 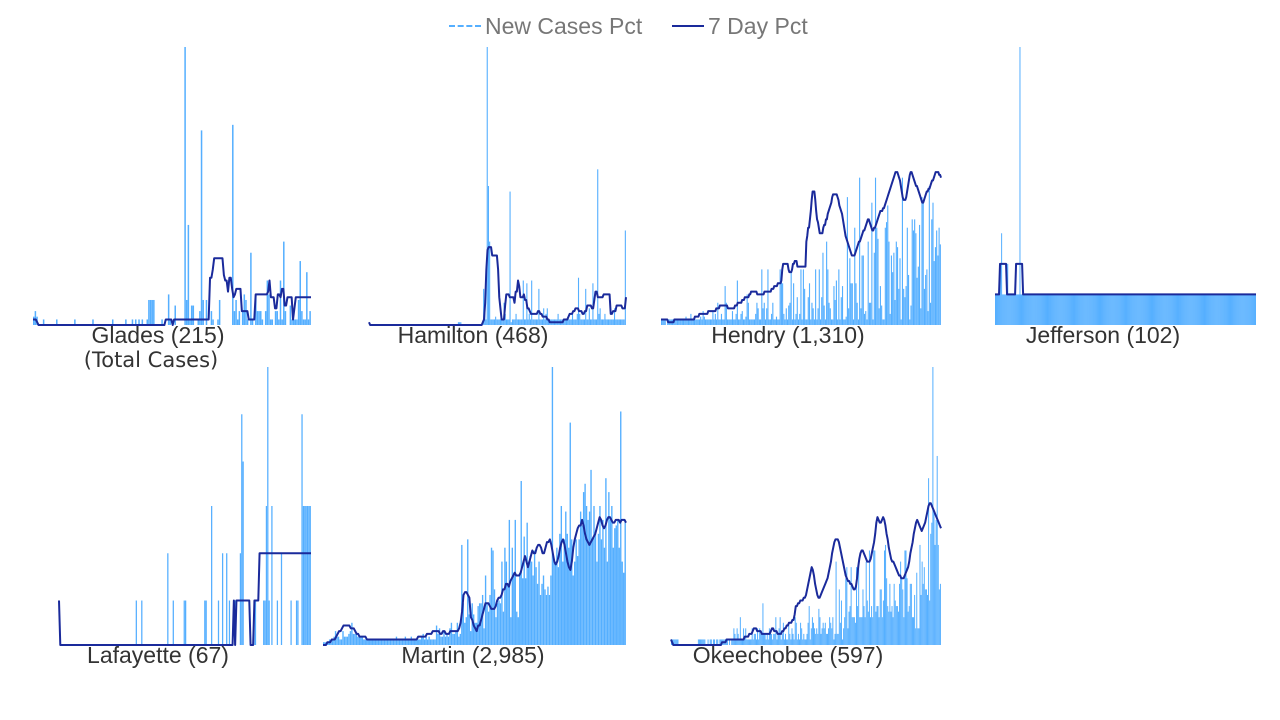 I want to click on panel-label-jefferson: Jefferson (102), so click(x=1103, y=335).